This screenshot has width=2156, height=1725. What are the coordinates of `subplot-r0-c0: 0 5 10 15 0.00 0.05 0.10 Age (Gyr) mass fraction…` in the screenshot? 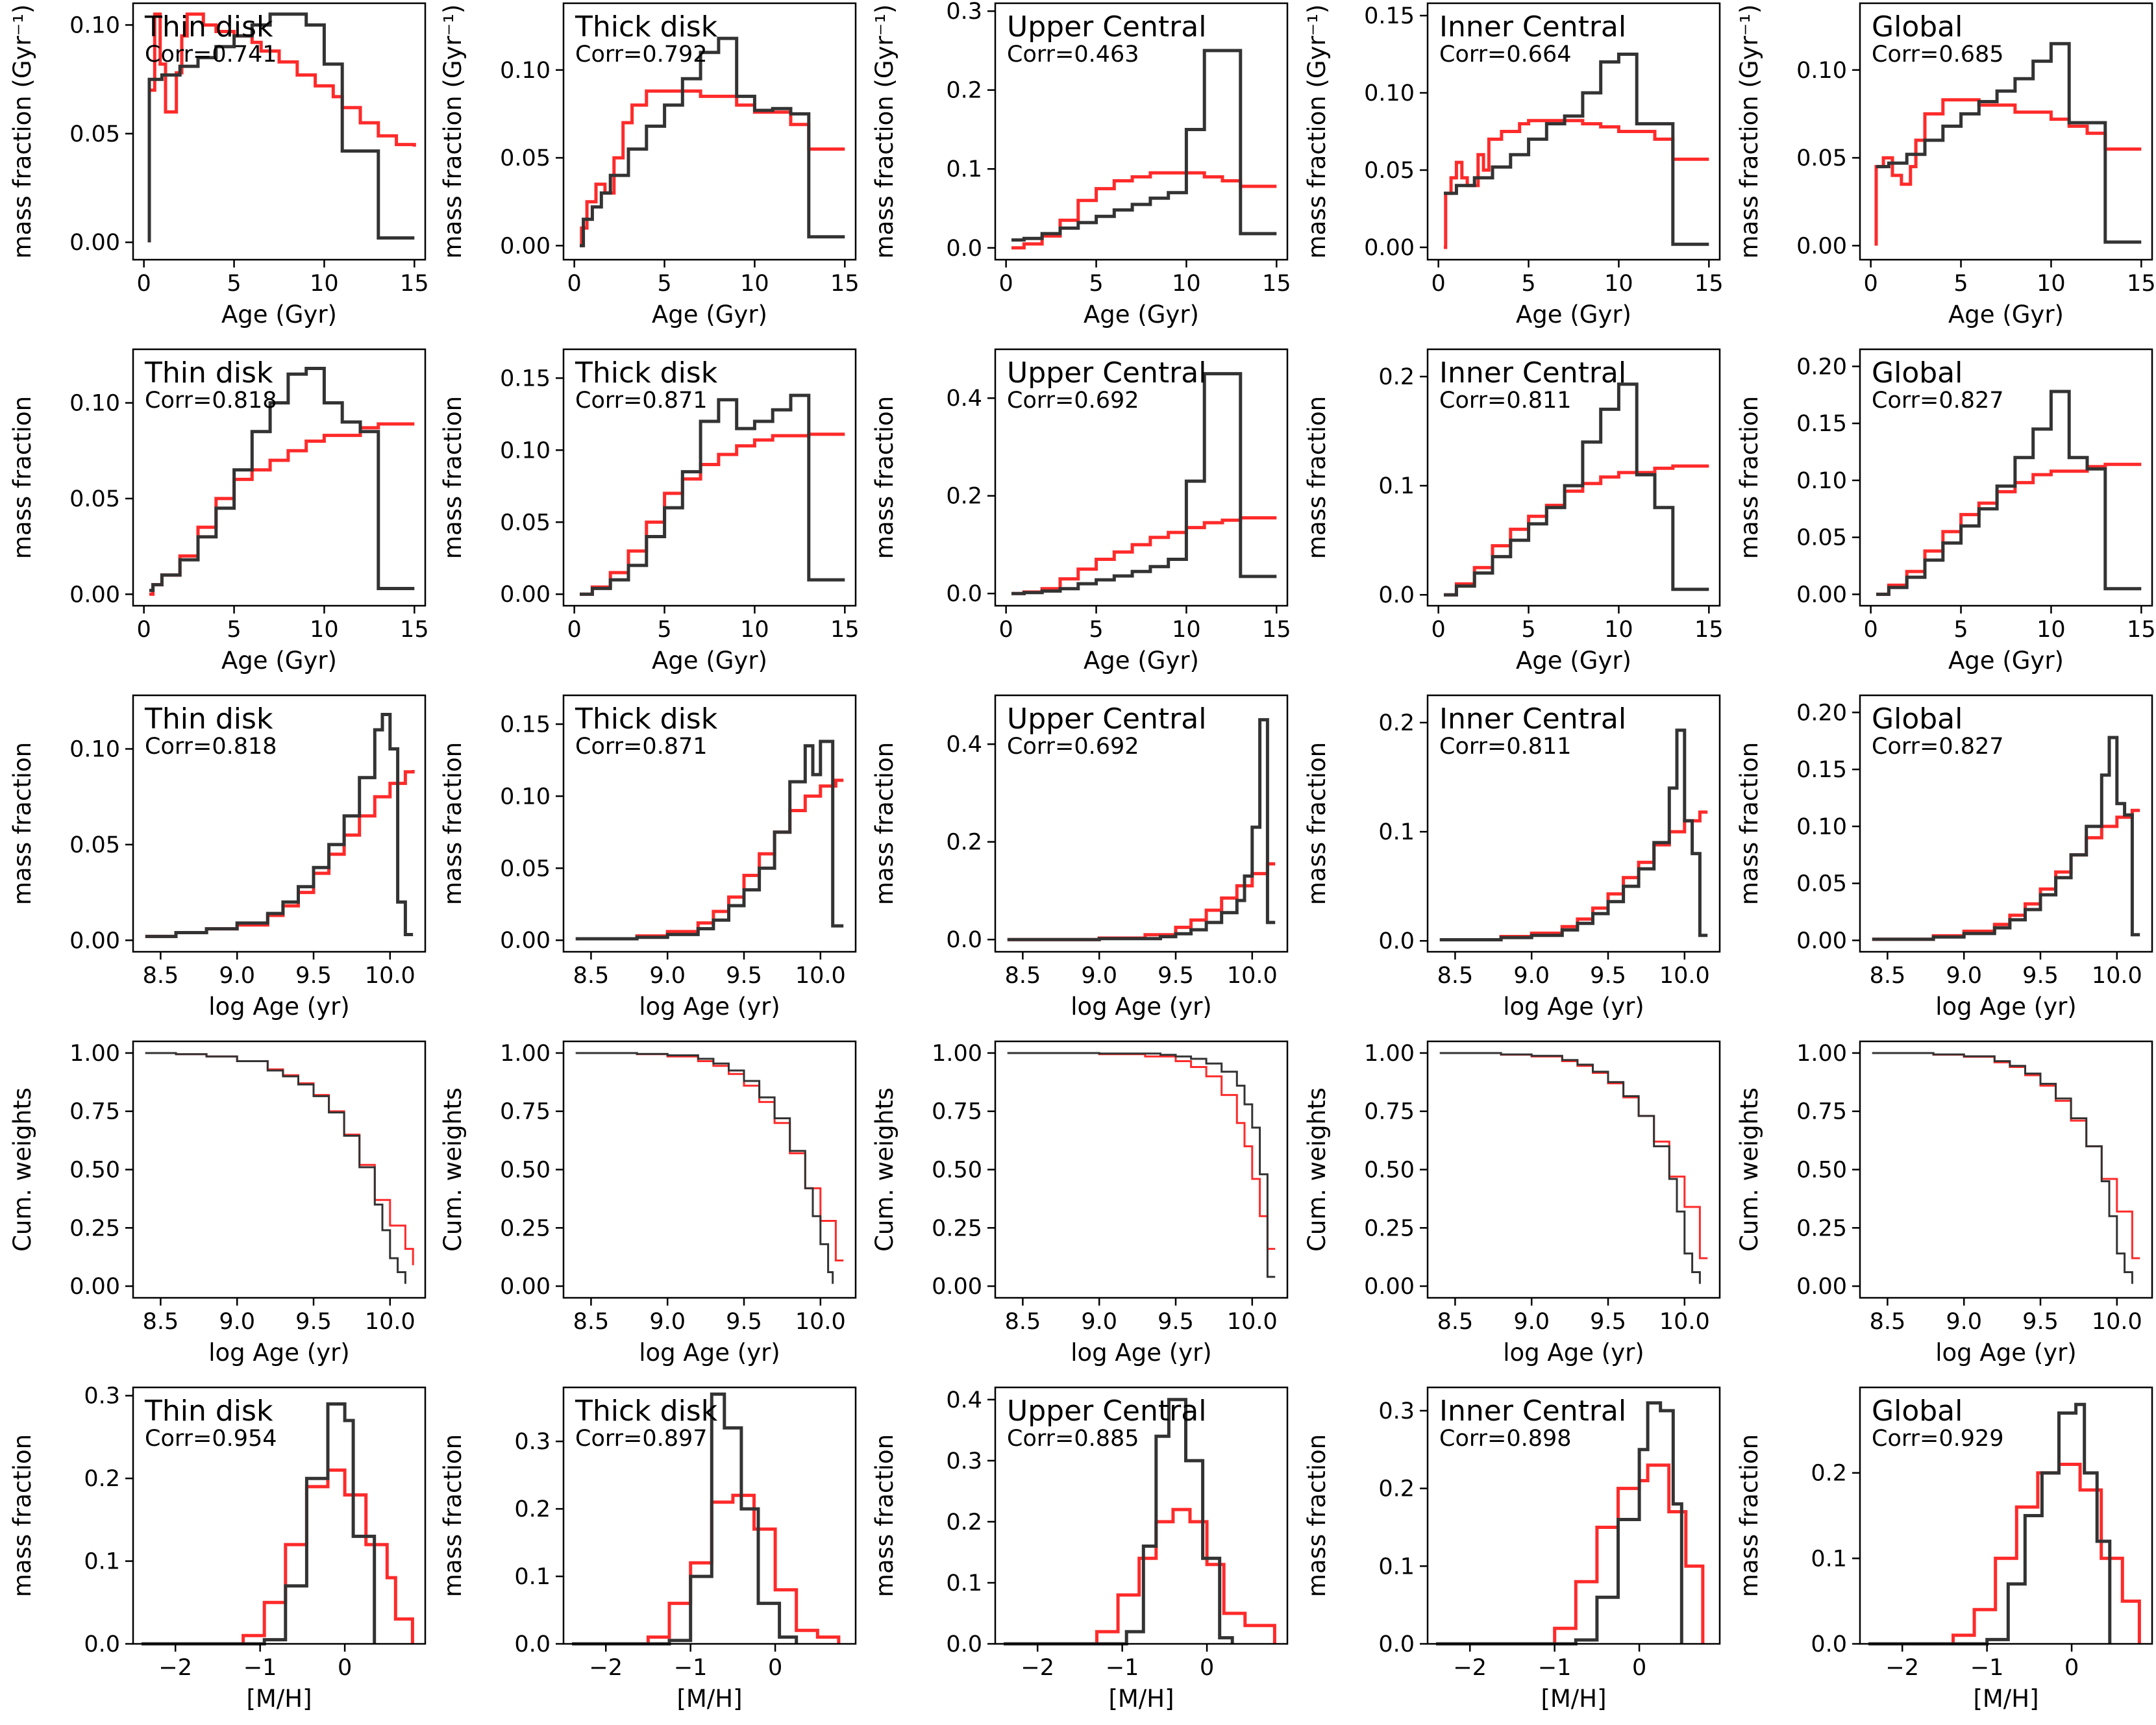 It's located at (218, 165).